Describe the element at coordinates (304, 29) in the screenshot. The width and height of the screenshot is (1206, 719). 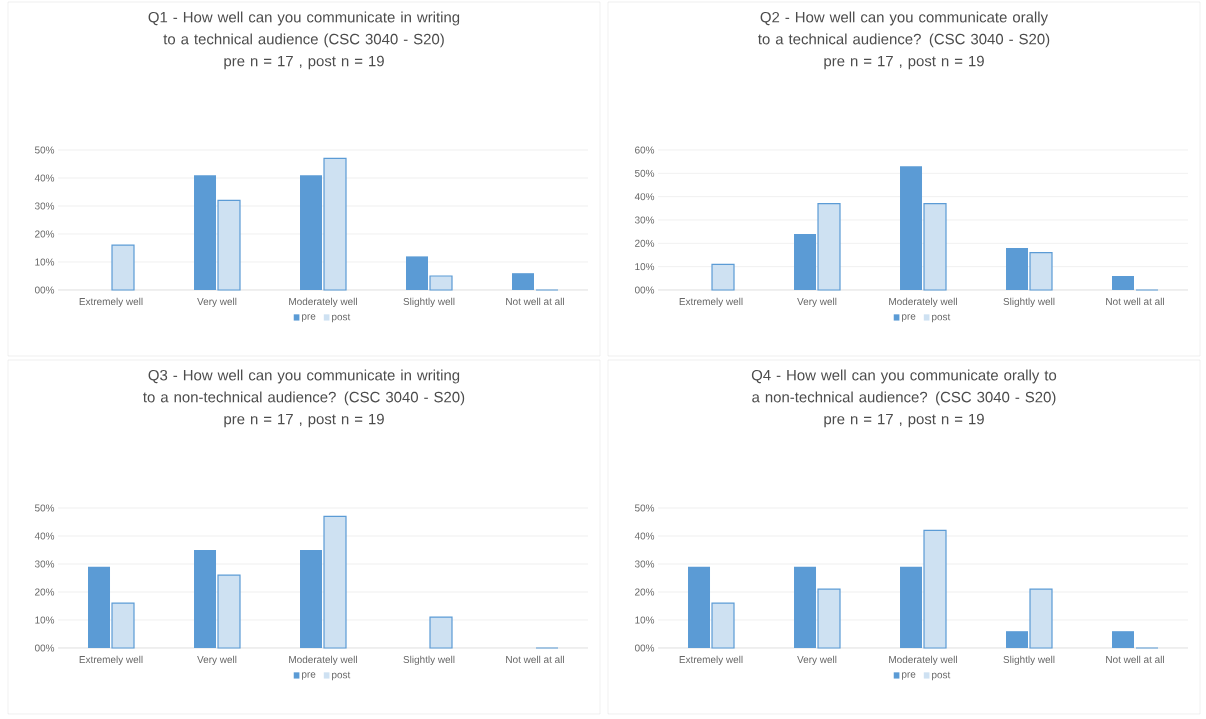
I see `chart-title: Q1 - How well can you communicate in writing to a technical audience (CSC 3040 - S20)` at that location.